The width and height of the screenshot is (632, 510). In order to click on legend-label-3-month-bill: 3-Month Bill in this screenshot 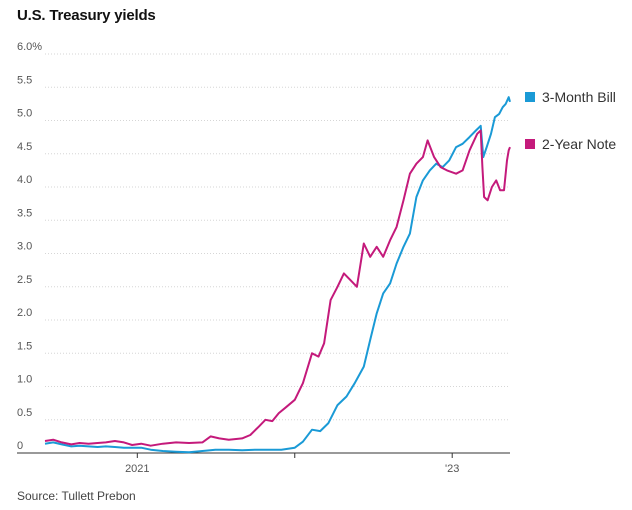, I will do `click(579, 97)`.